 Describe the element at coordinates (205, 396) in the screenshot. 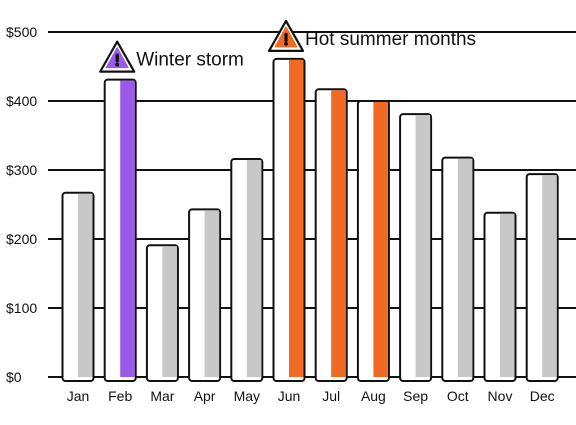

I see `x-tick-label: Apr` at that location.